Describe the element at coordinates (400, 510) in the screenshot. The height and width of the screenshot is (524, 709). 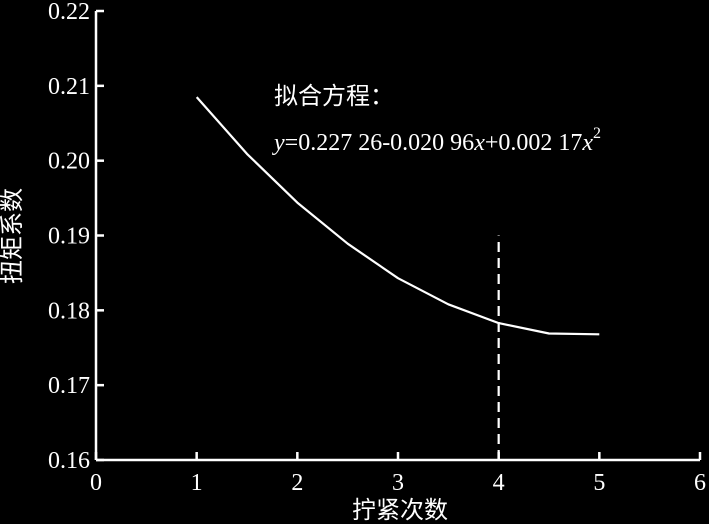
I see `x-axis-title: 拧紧次数` at that location.